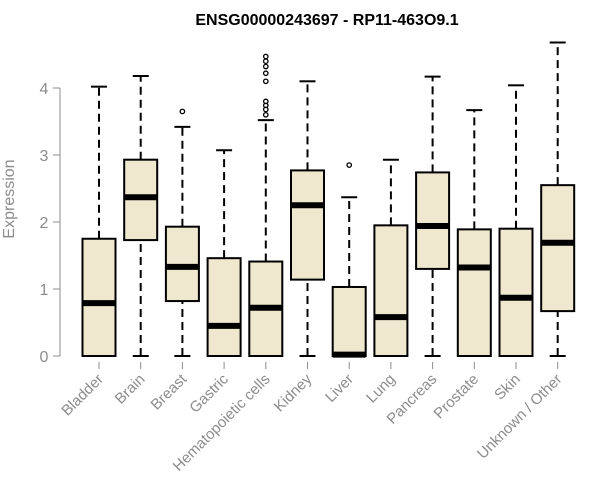 This screenshot has height=500, width=600. I want to click on box-unknown-other, so click(558, 199).